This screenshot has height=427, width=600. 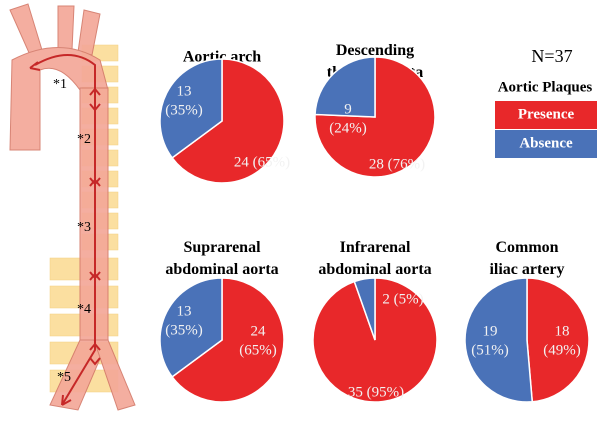 I want to click on segment-label: *4, so click(x=84, y=309).